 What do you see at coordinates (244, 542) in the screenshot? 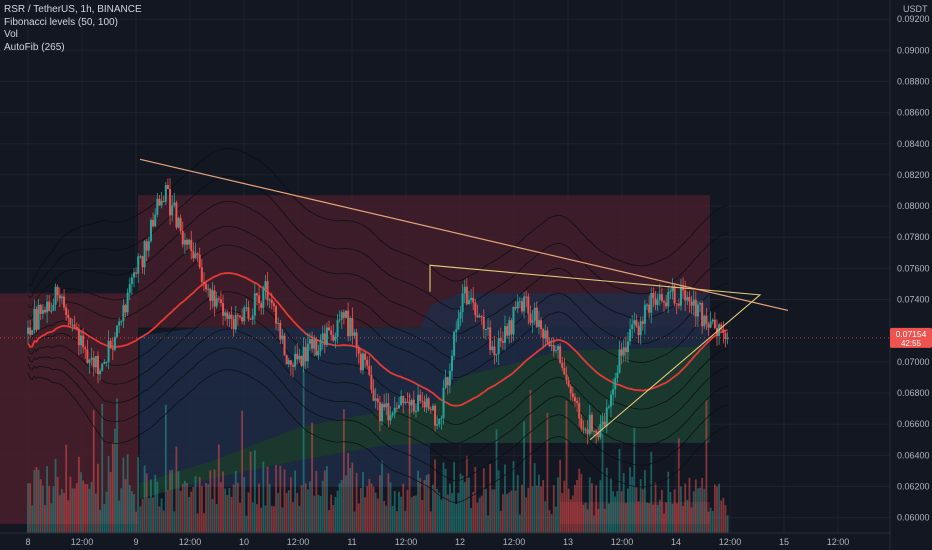
I see `time-tick-label: 10` at bounding box center [244, 542].